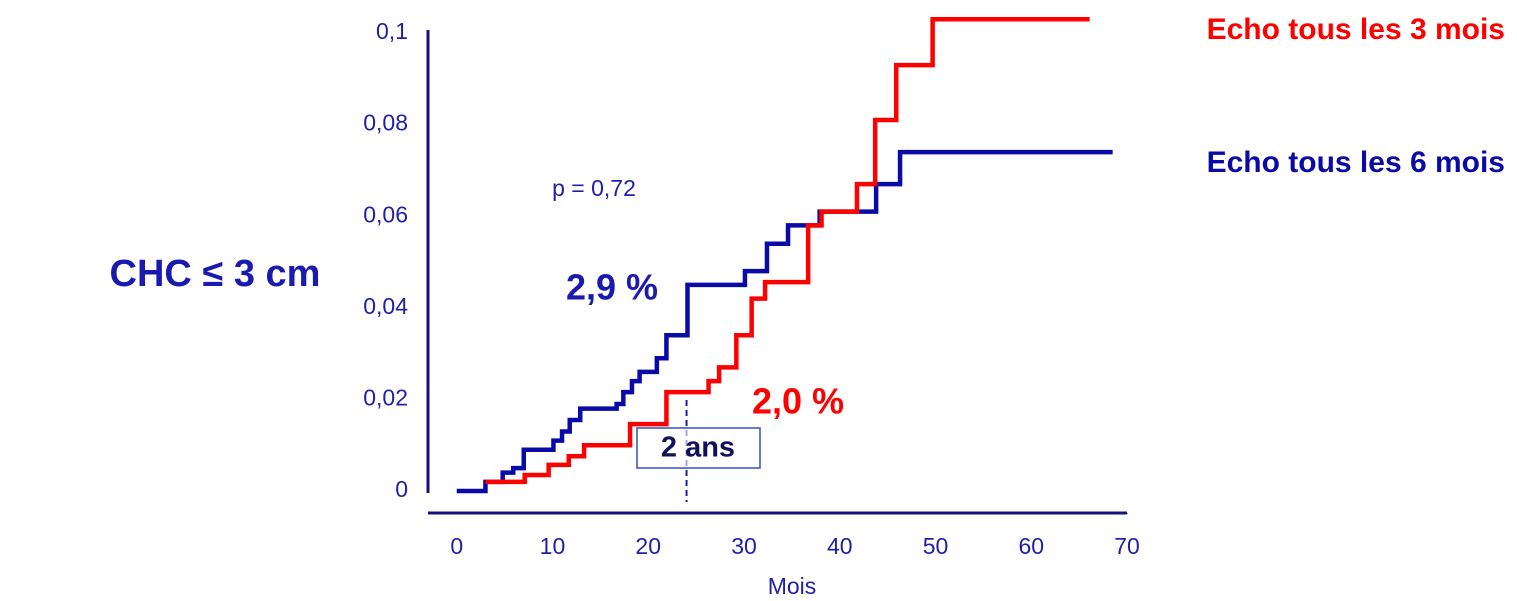  I want to click on x-tick-label: 40, so click(840, 546).